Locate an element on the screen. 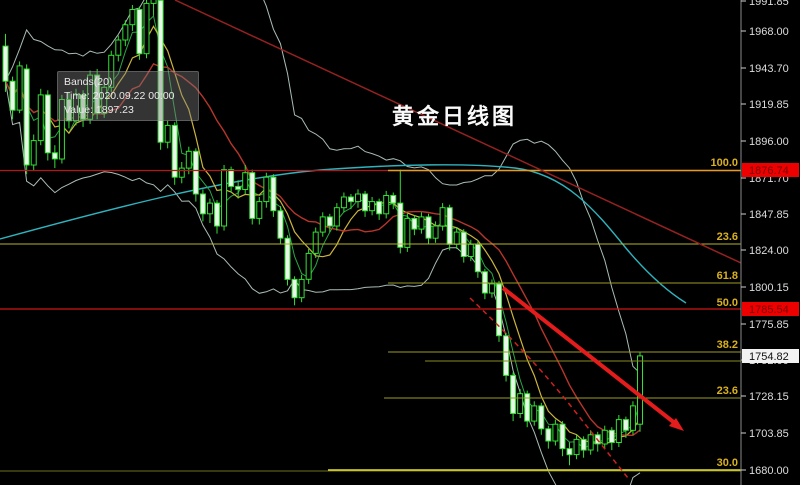  fib-level-label: 61.8 is located at coordinates (727, 276).